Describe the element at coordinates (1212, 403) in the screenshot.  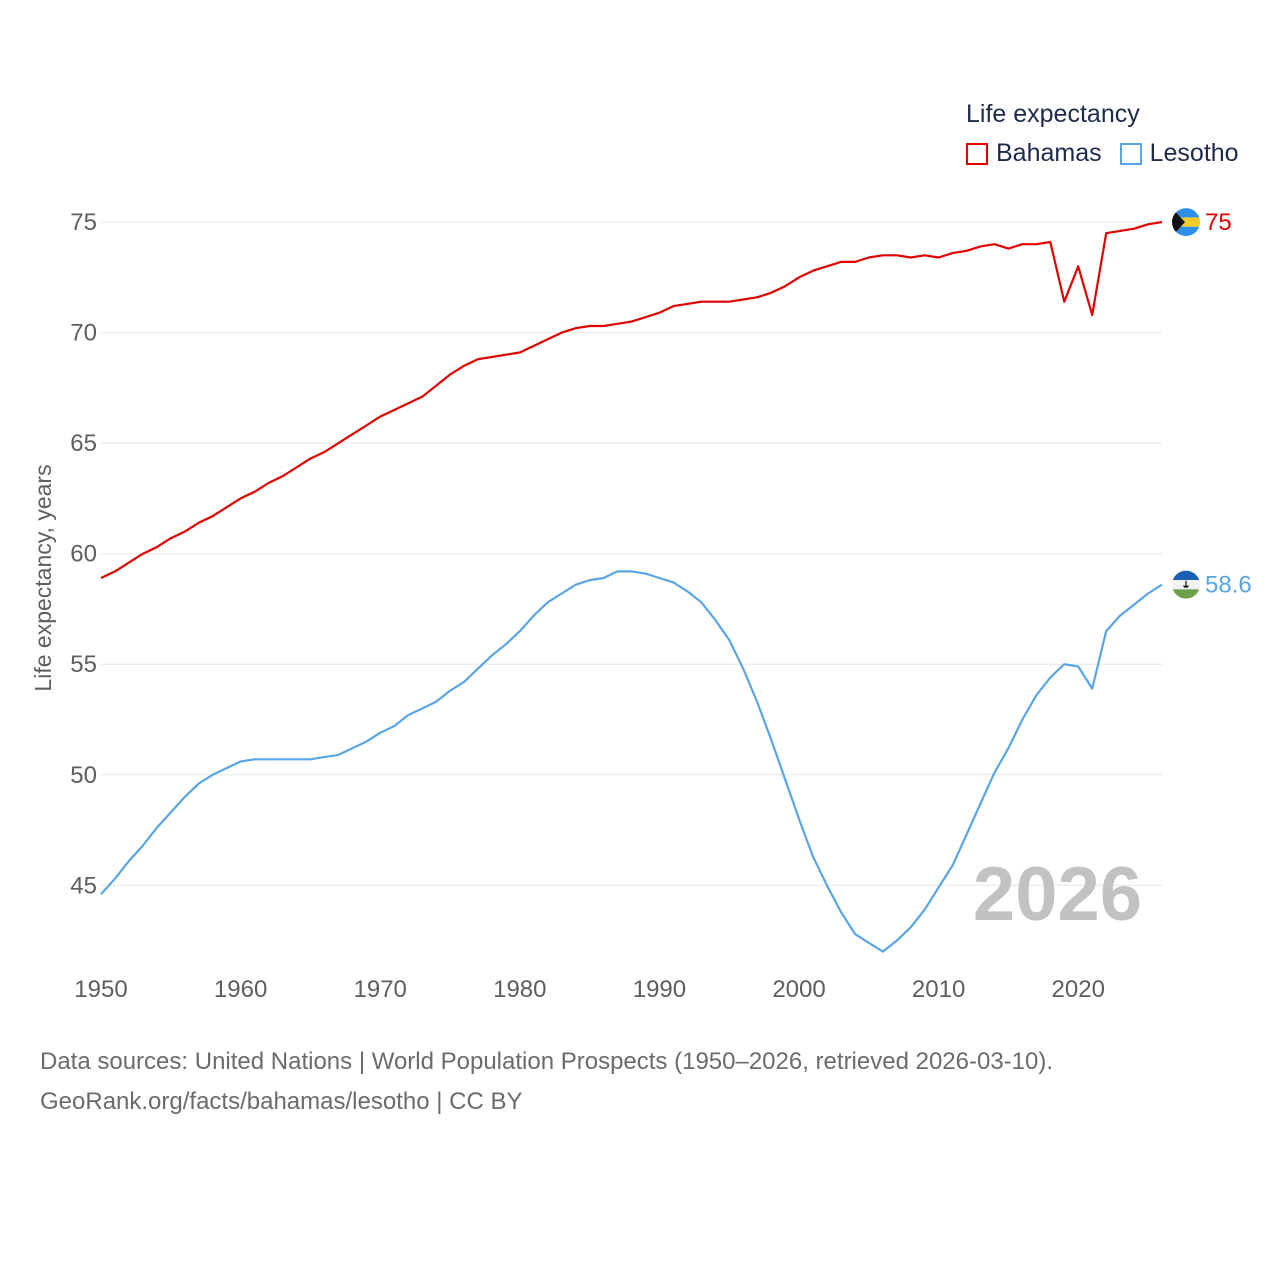
I see `end-markers: 75 58.6` at that location.